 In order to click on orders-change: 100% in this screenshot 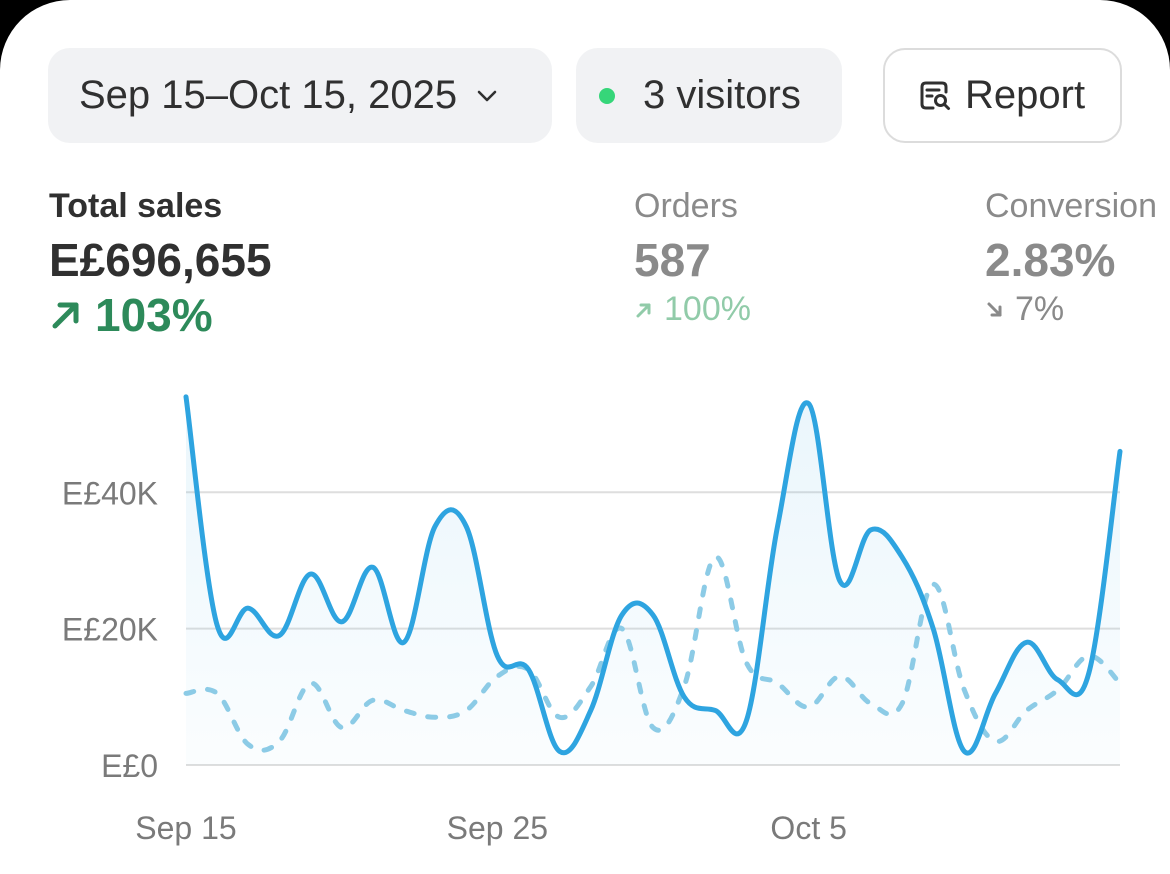, I will do `click(692, 309)`.